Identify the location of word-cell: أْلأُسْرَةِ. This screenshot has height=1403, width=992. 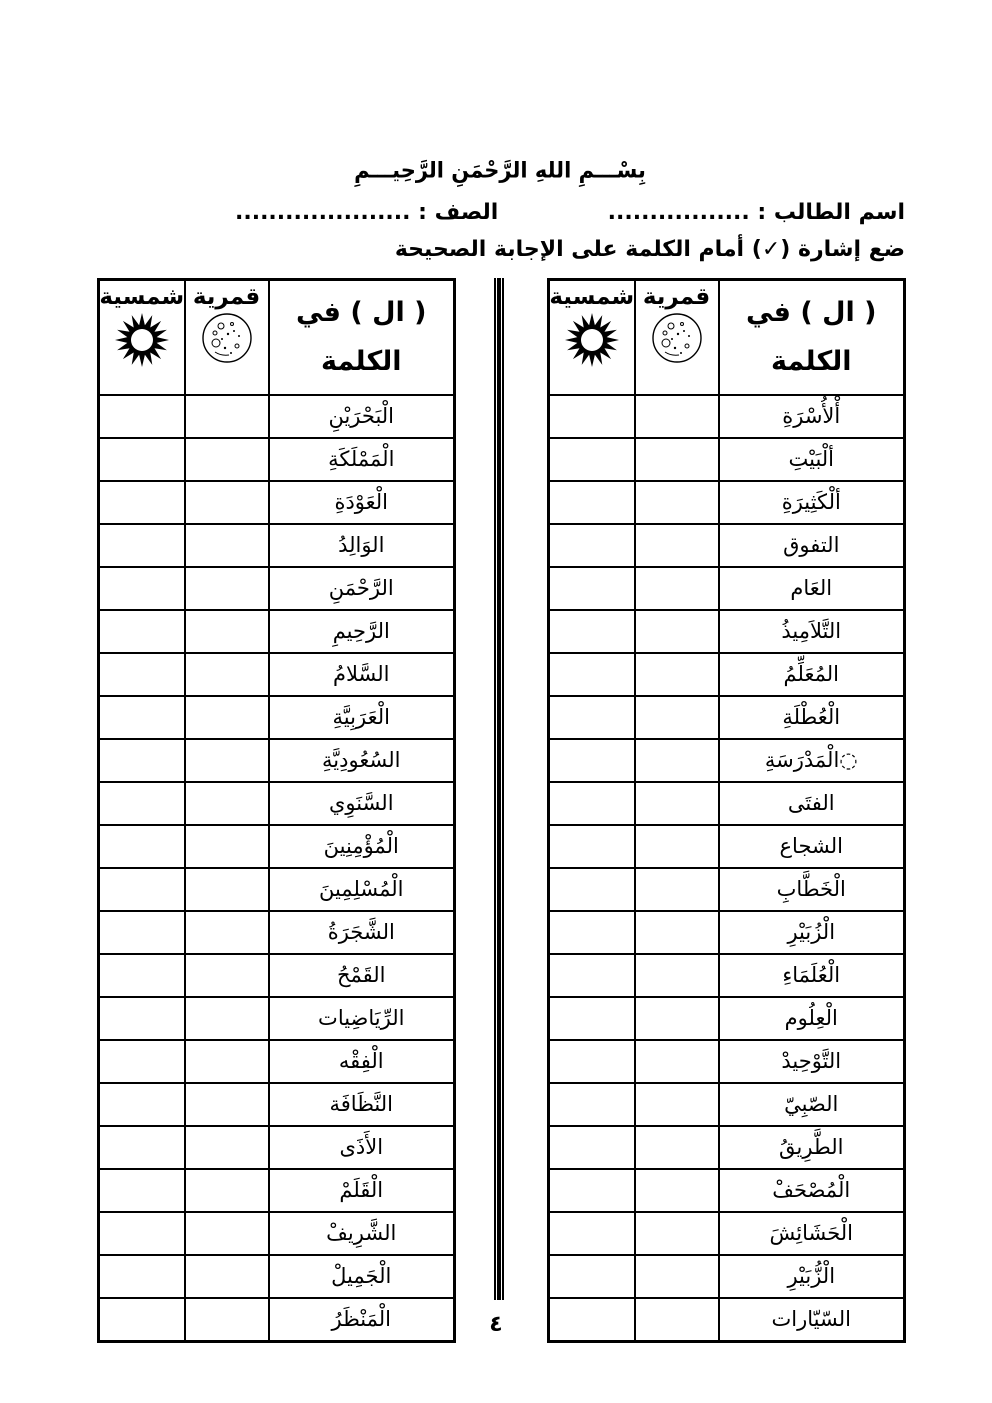
(811, 416).